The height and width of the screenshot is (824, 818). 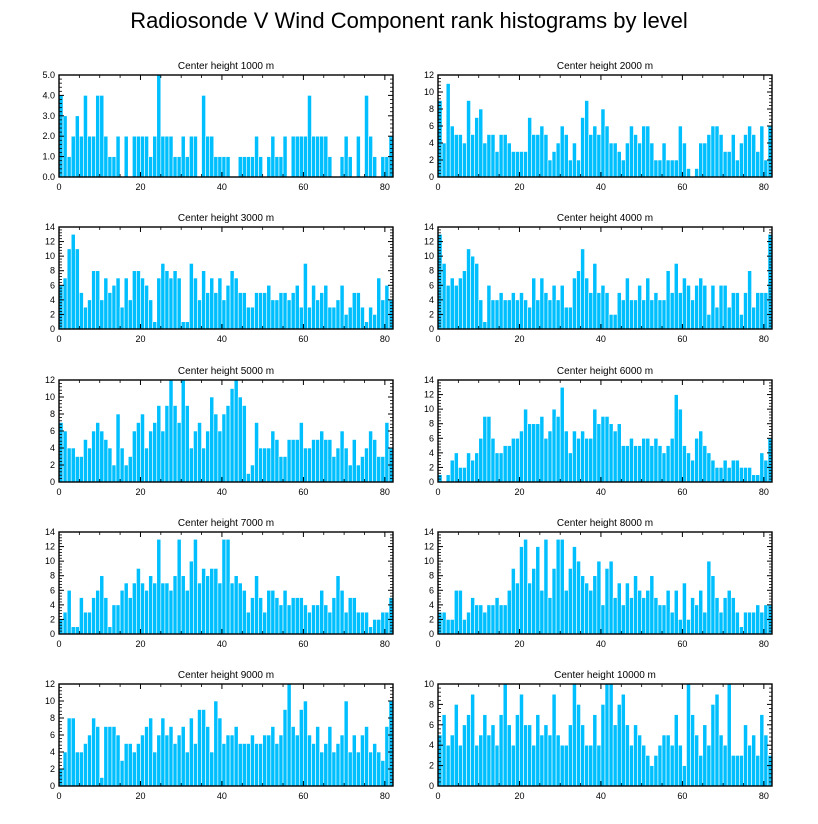 I want to click on x-tick-label: 60, so click(x=303, y=339).